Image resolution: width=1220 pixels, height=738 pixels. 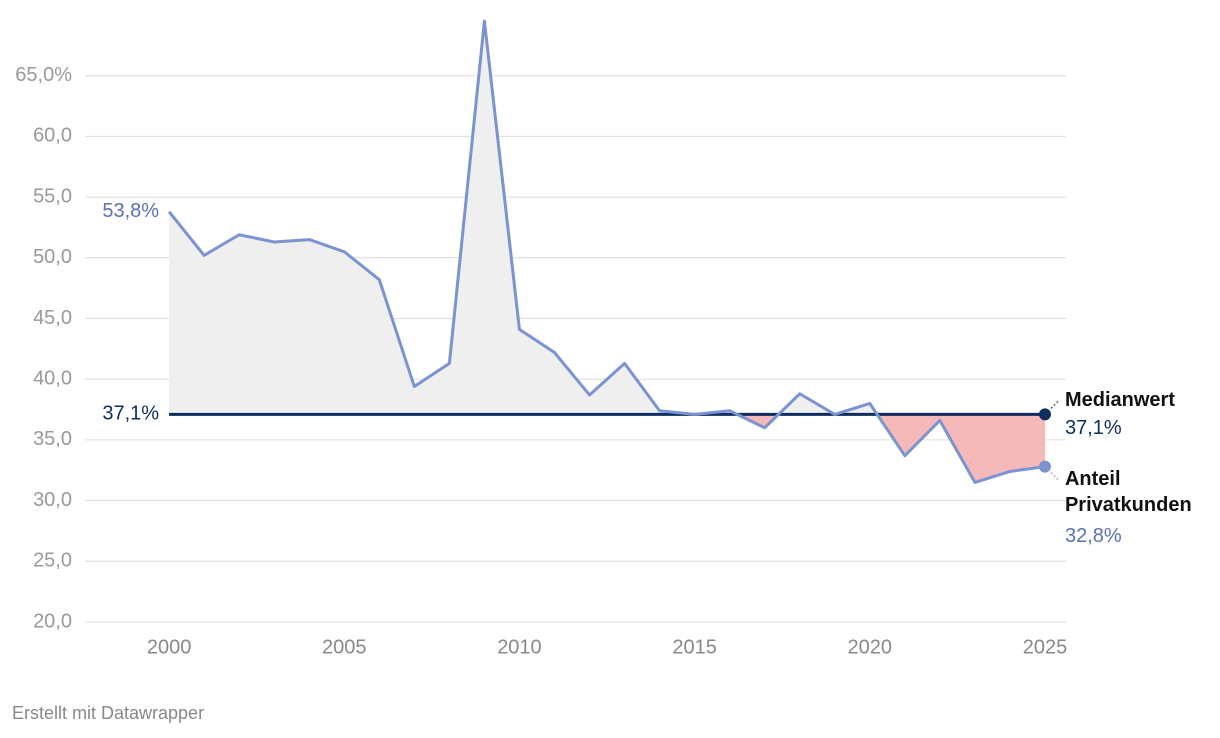 What do you see at coordinates (1045, 647) in the screenshot?
I see `x-tick-label: 2025` at bounding box center [1045, 647].